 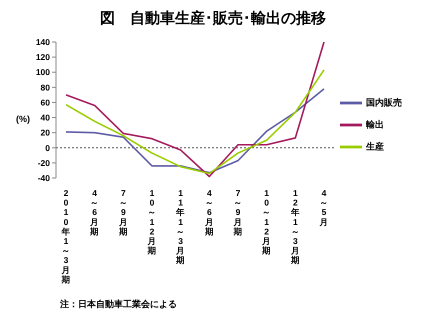 What do you see at coordinates (384, 102) in the screenshot?
I see `legend-label: 国内販売` at bounding box center [384, 102].